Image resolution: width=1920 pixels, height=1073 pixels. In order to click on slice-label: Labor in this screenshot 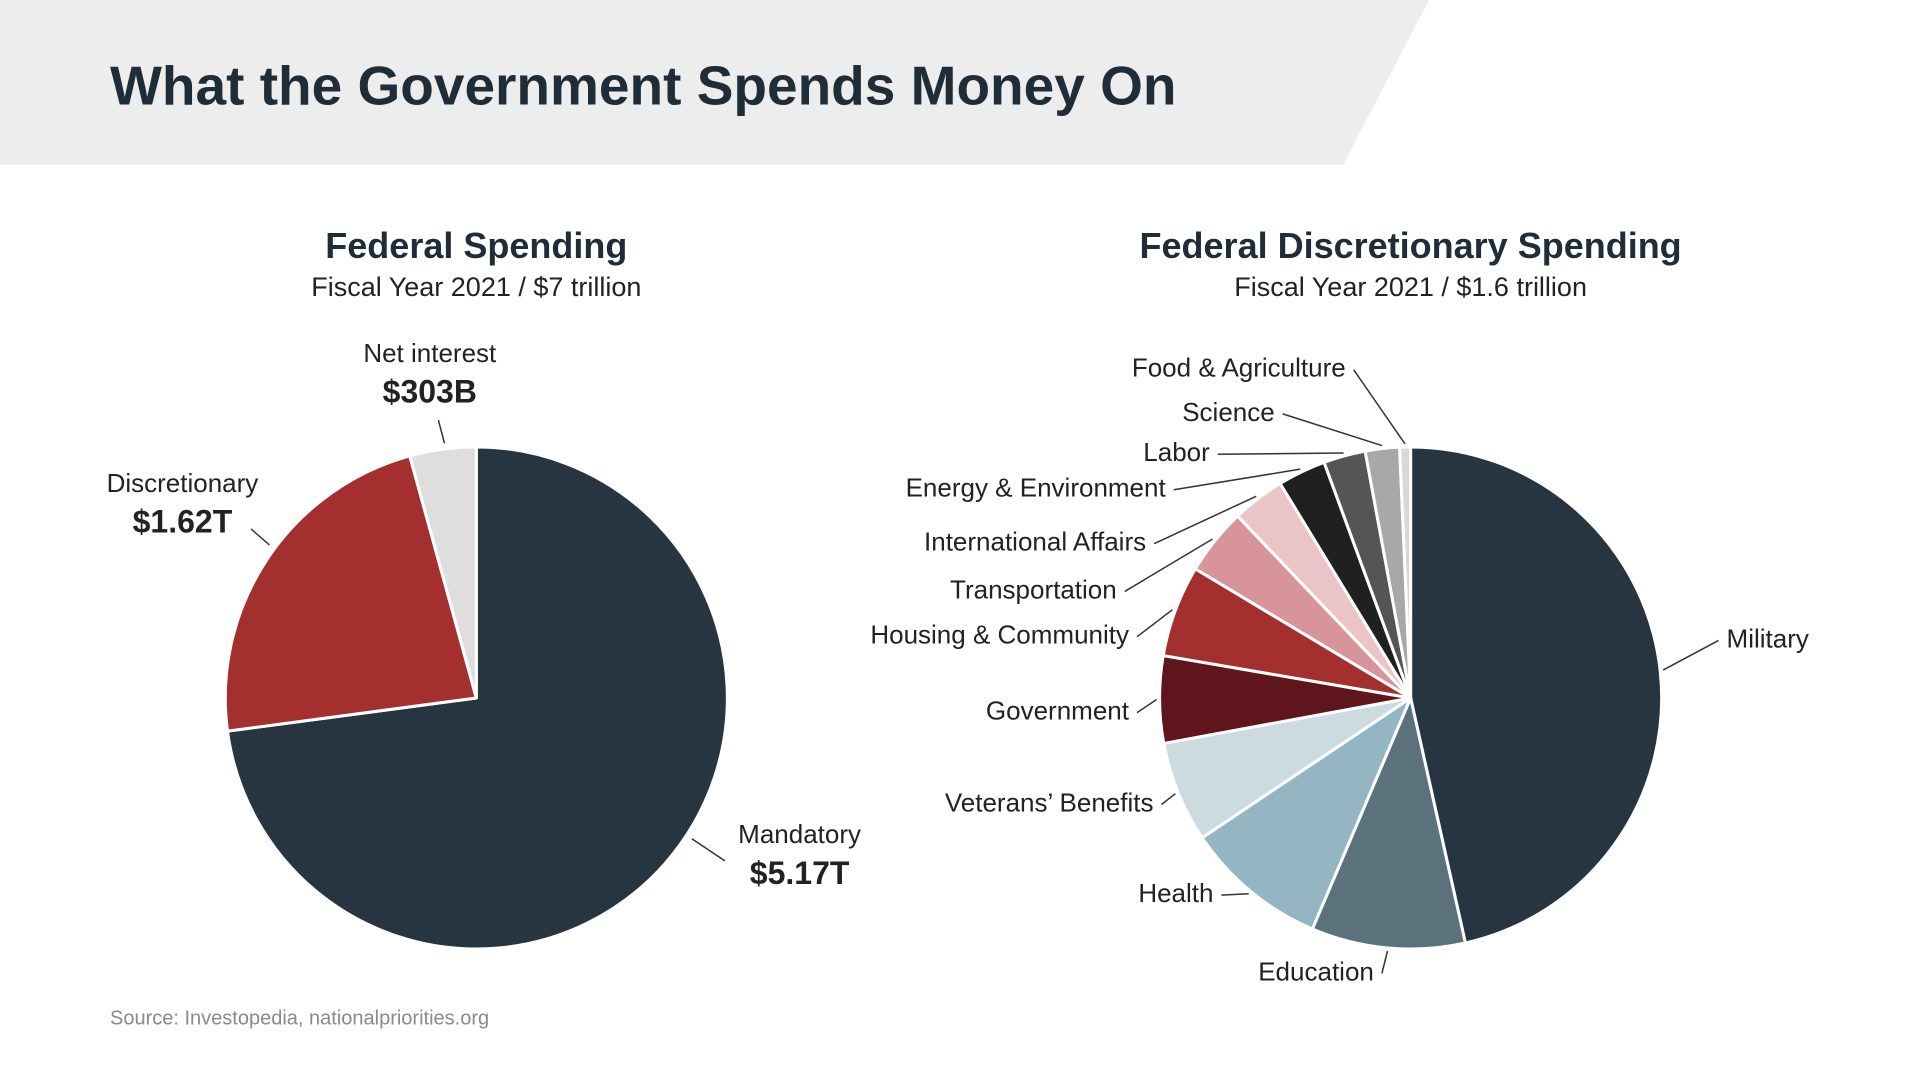, I will do `click(1176, 452)`.